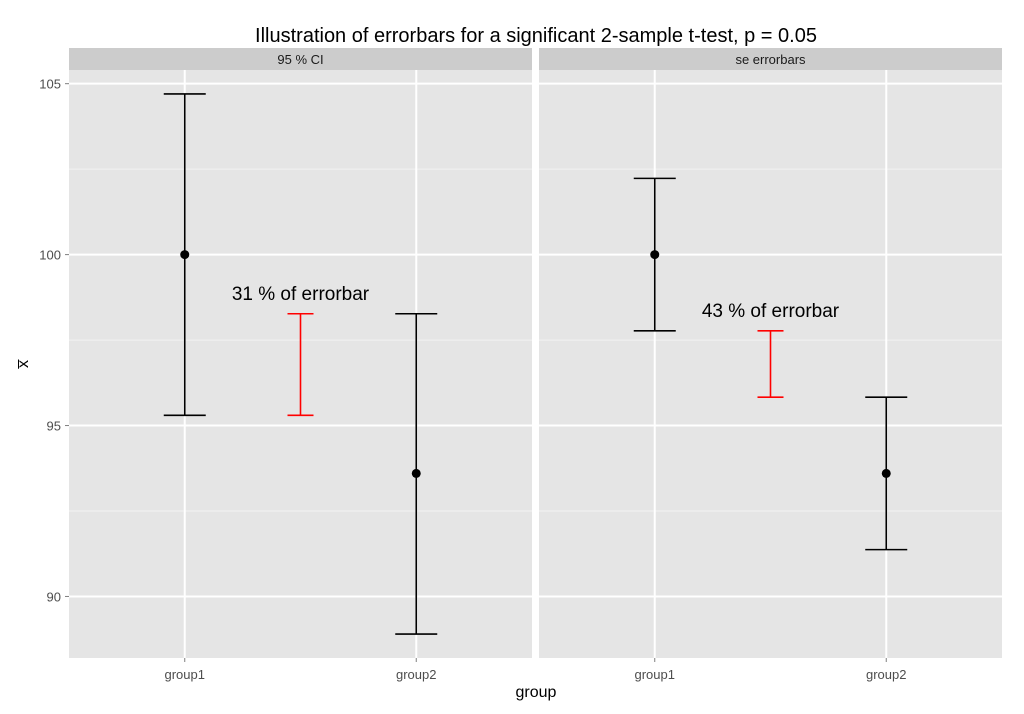  I want to click on y-tick-label: 95, so click(54, 426).